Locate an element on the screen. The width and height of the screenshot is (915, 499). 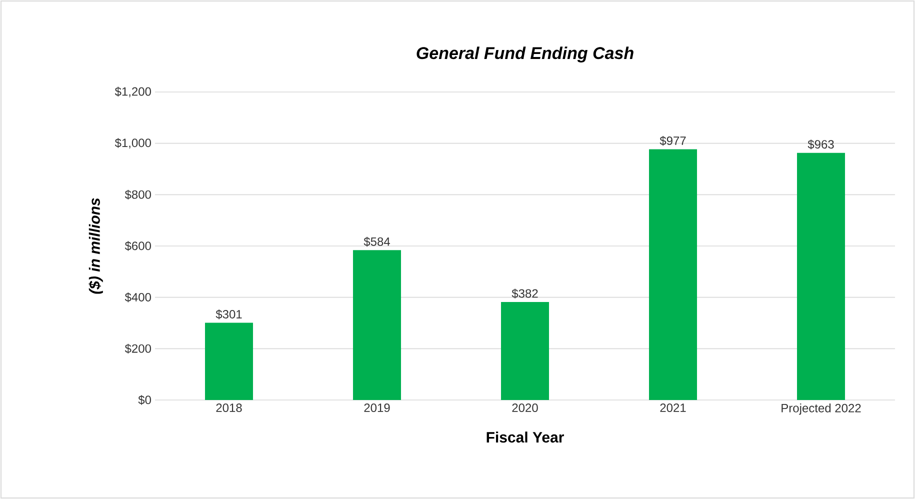
y-tick-label: $800 is located at coordinates (137, 195).